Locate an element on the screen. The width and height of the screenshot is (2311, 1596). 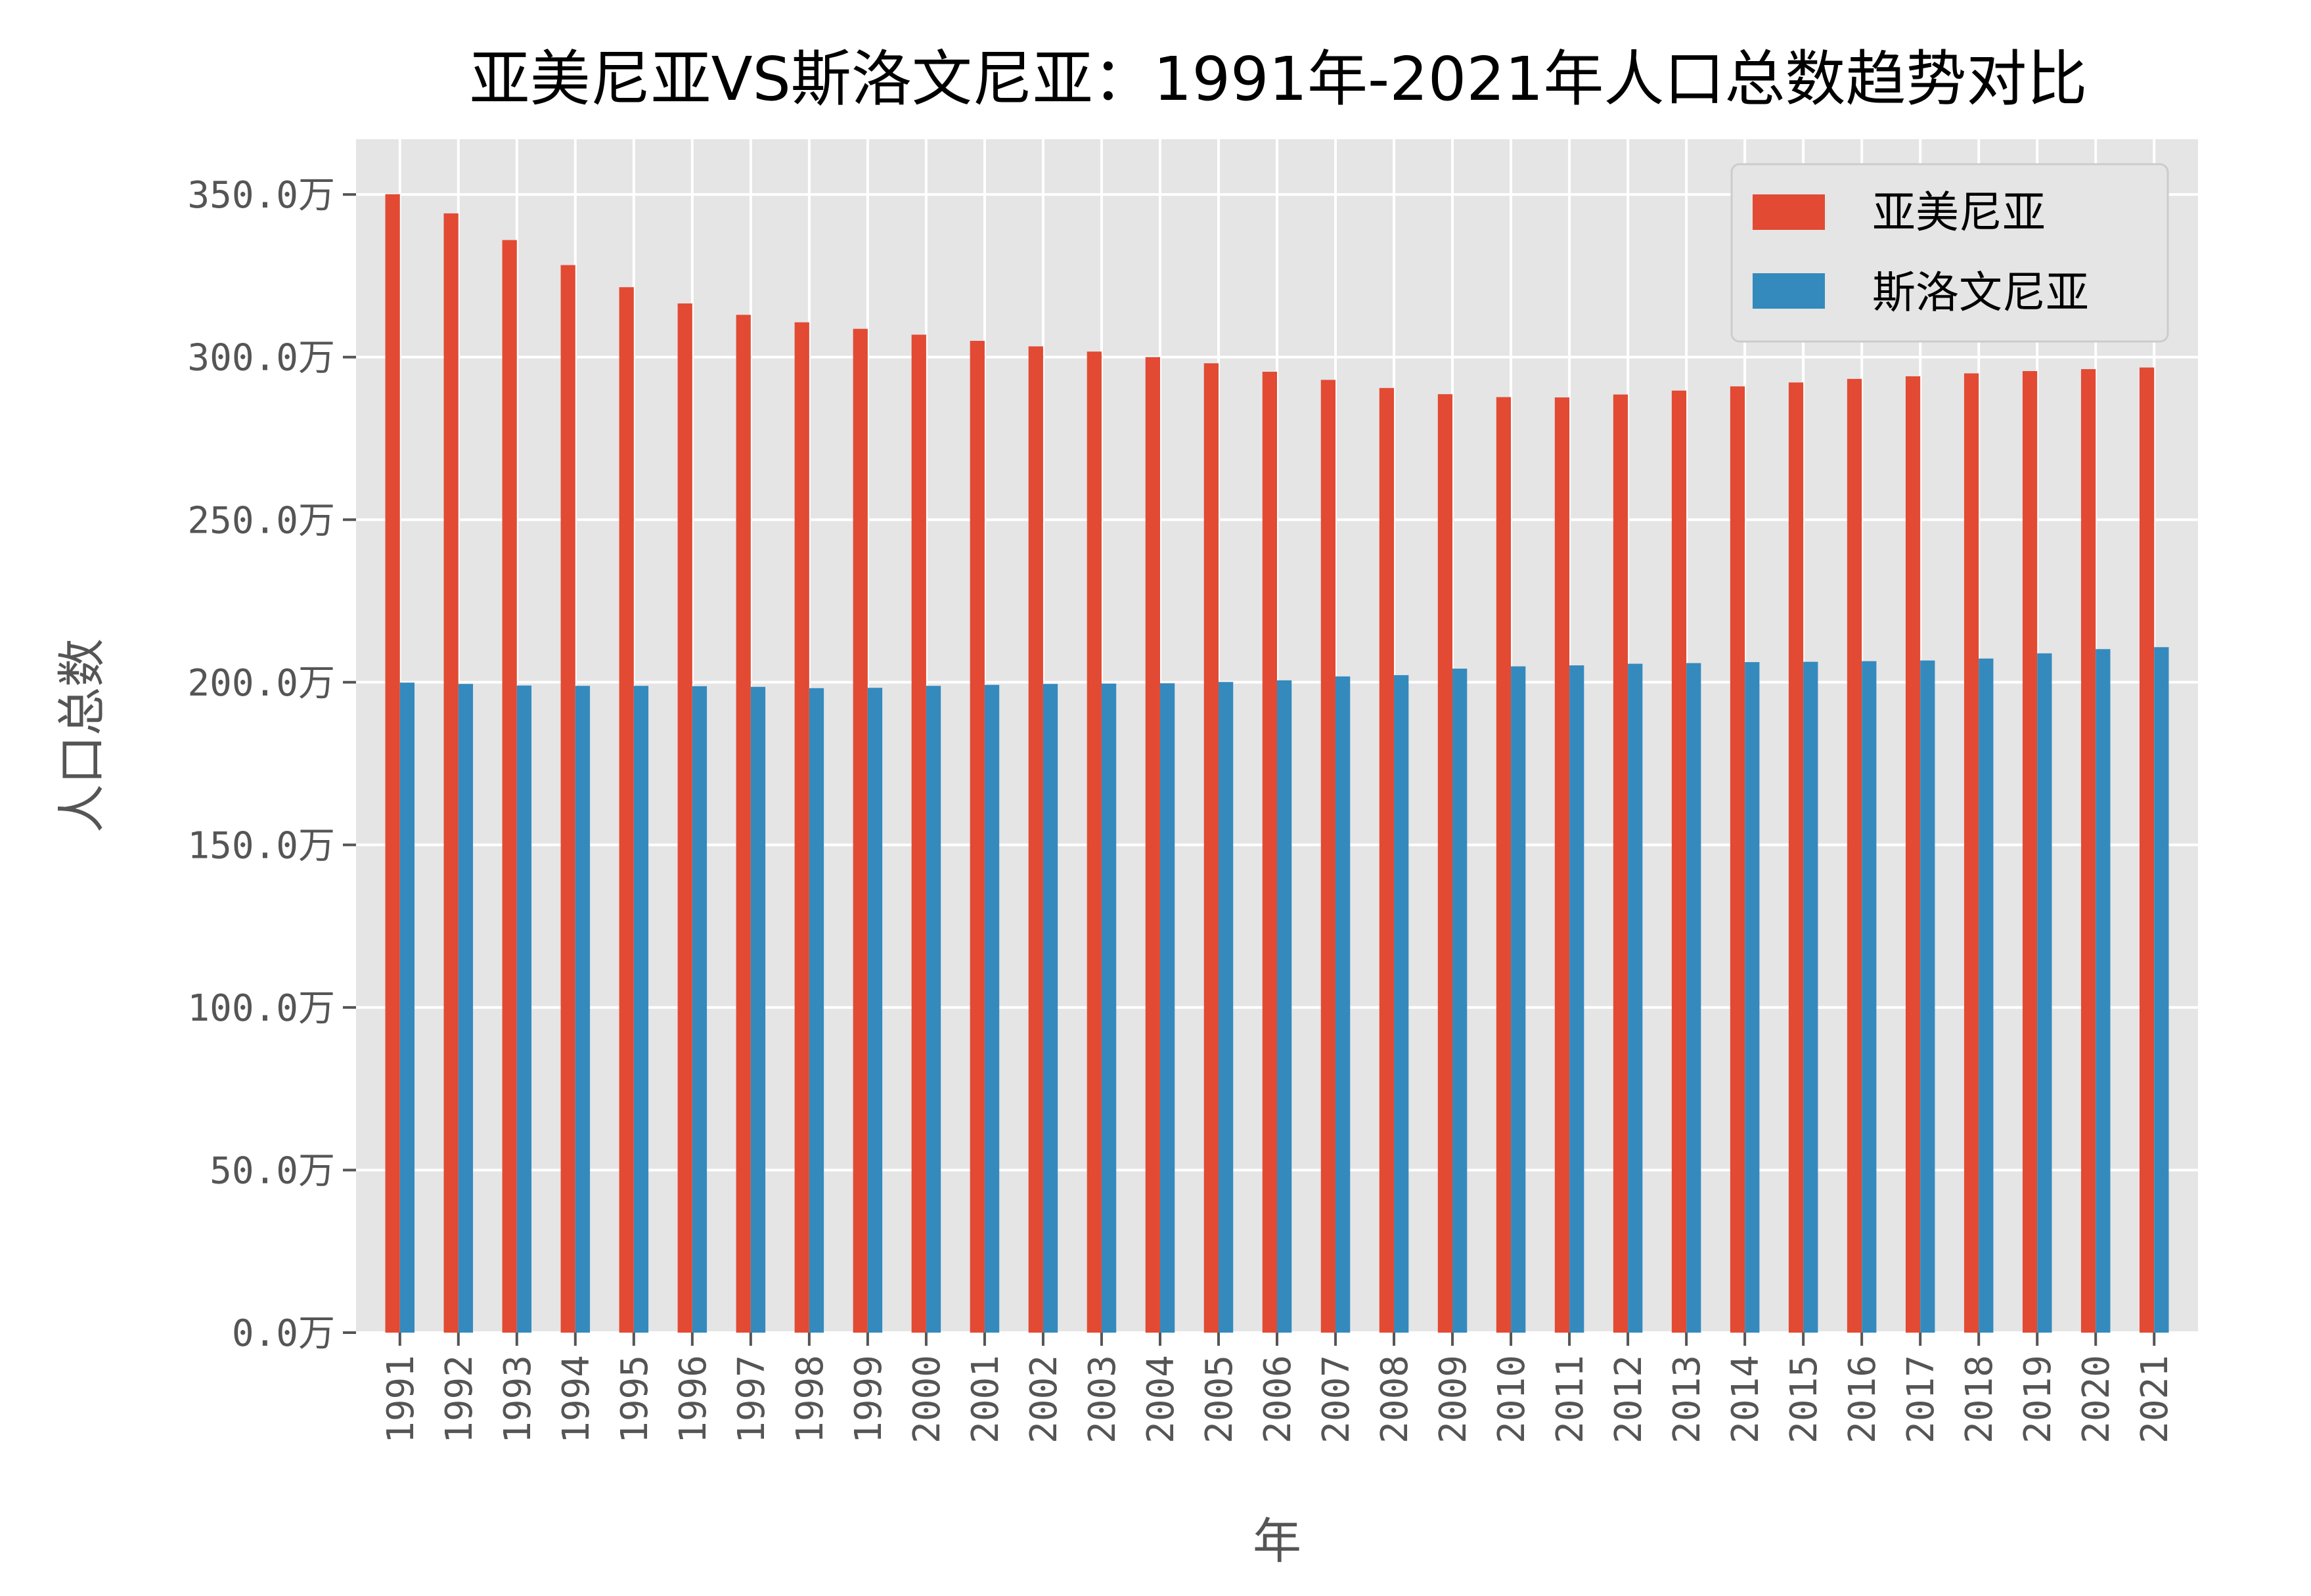
x-tick-label: 1998 is located at coordinates (810, 1399).